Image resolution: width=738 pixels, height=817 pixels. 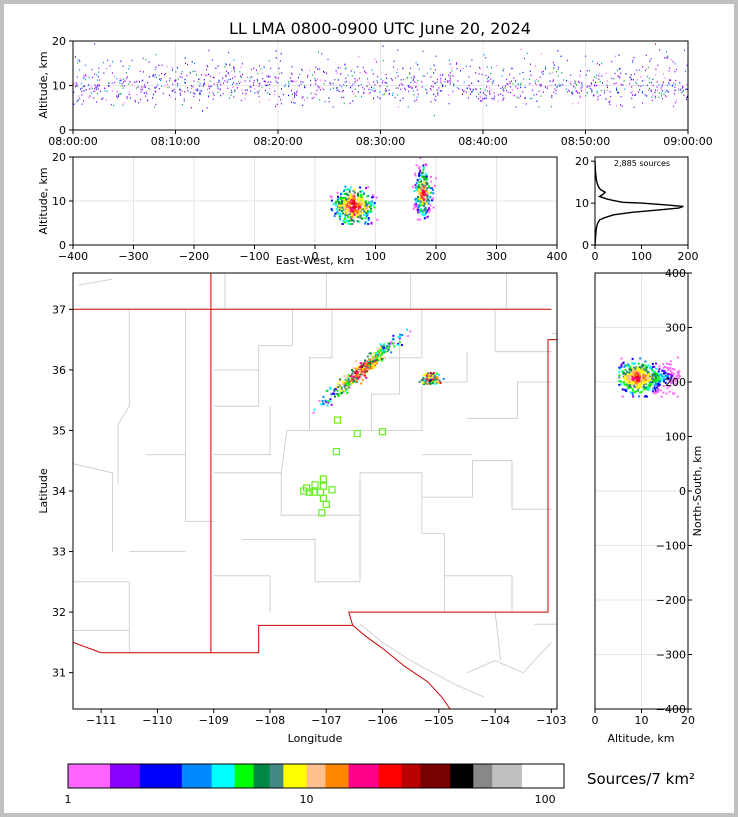 I want to click on histogram-xtick-label: 100, so click(x=641, y=256).